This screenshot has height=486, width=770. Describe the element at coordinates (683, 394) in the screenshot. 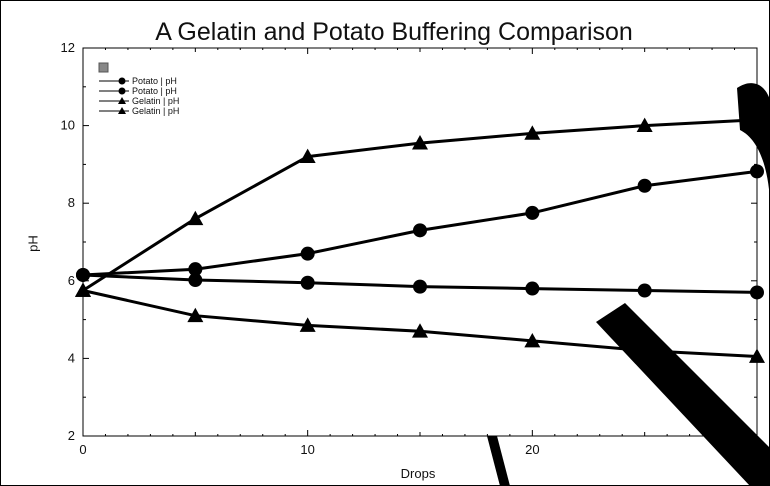

I see `overlay-stroke` at that location.